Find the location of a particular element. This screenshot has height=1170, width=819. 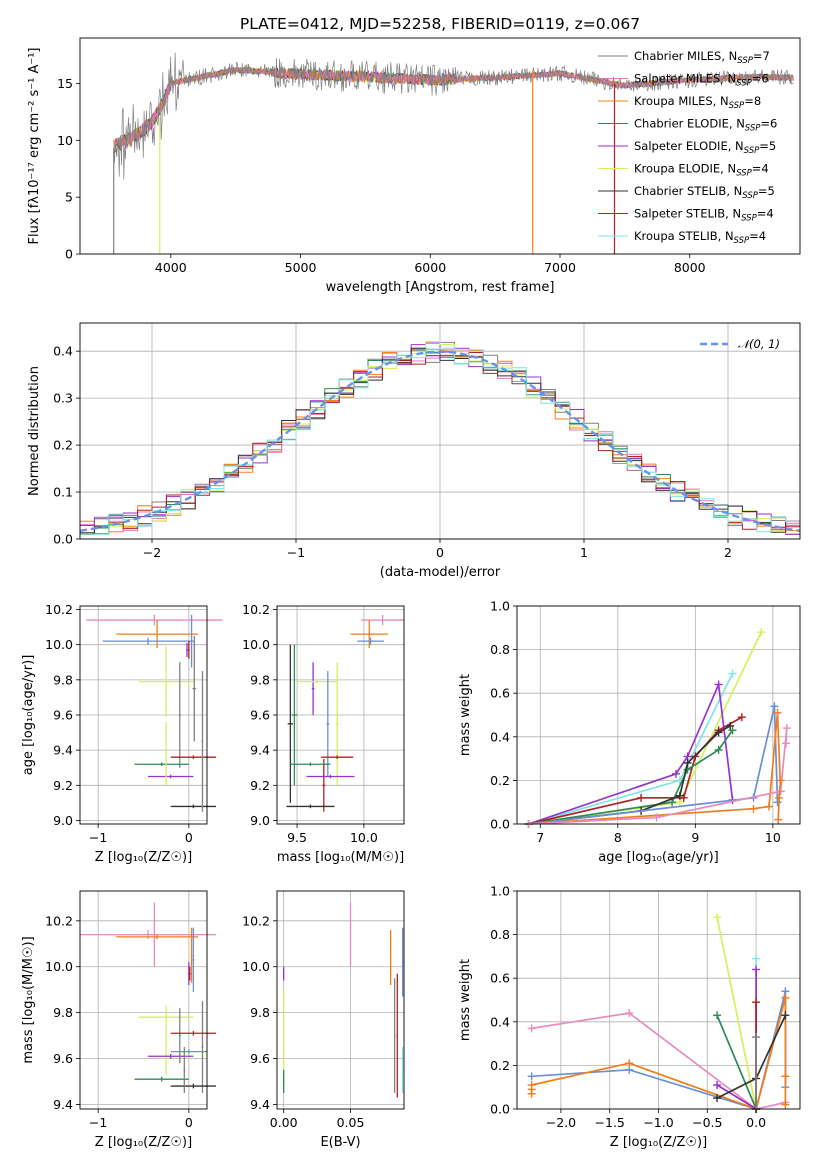

y-tick-label: 15 is located at coordinates (65, 83).